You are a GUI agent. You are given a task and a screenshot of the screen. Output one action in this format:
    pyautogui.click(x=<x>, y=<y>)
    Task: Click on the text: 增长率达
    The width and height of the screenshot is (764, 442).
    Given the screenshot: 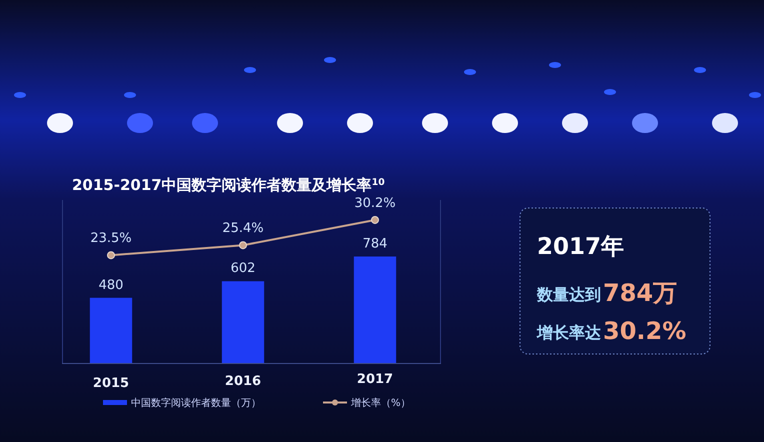 What is the action you would take?
    pyautogui.click(x=569, y=332)
    